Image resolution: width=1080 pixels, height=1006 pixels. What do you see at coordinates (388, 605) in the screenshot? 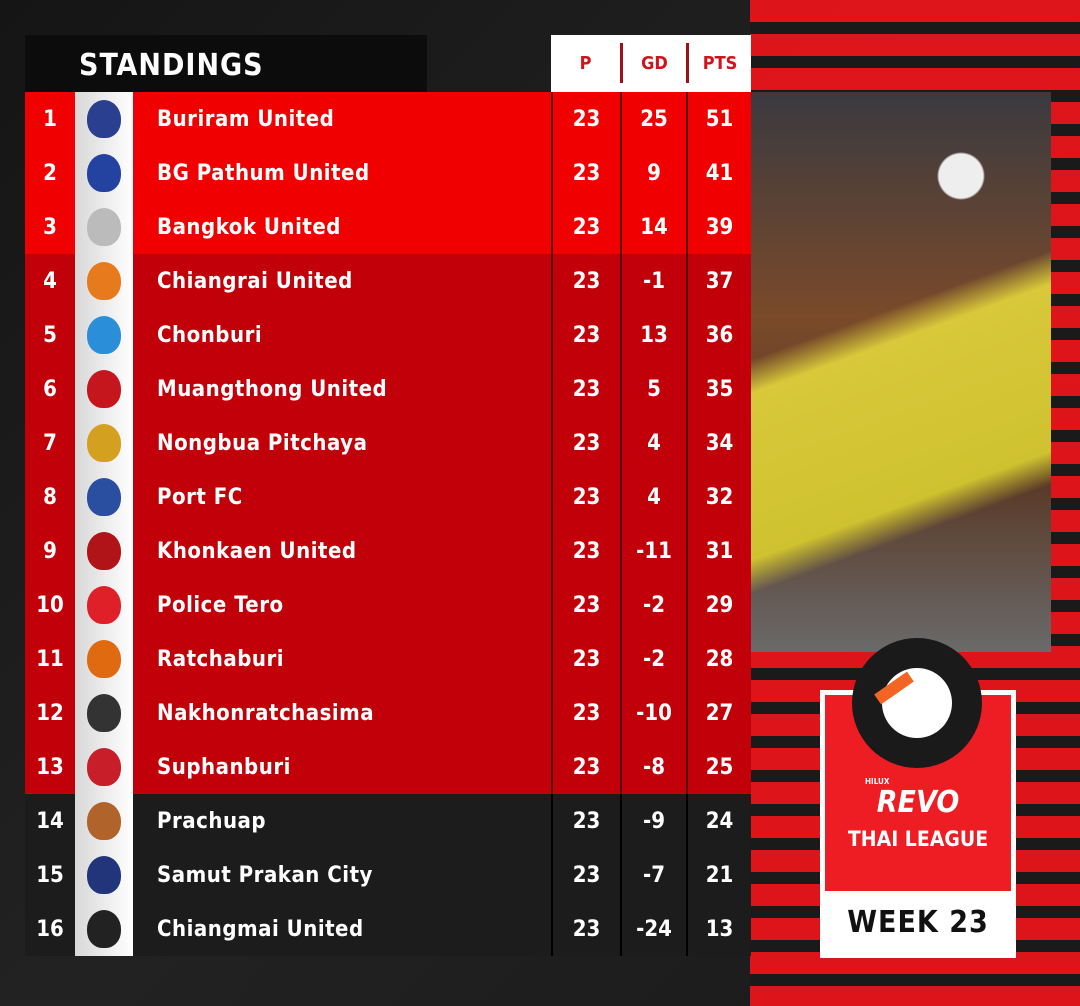
I see `table-row: 10 Police Tero 23 -2 29` at bounding box center [388, 605].